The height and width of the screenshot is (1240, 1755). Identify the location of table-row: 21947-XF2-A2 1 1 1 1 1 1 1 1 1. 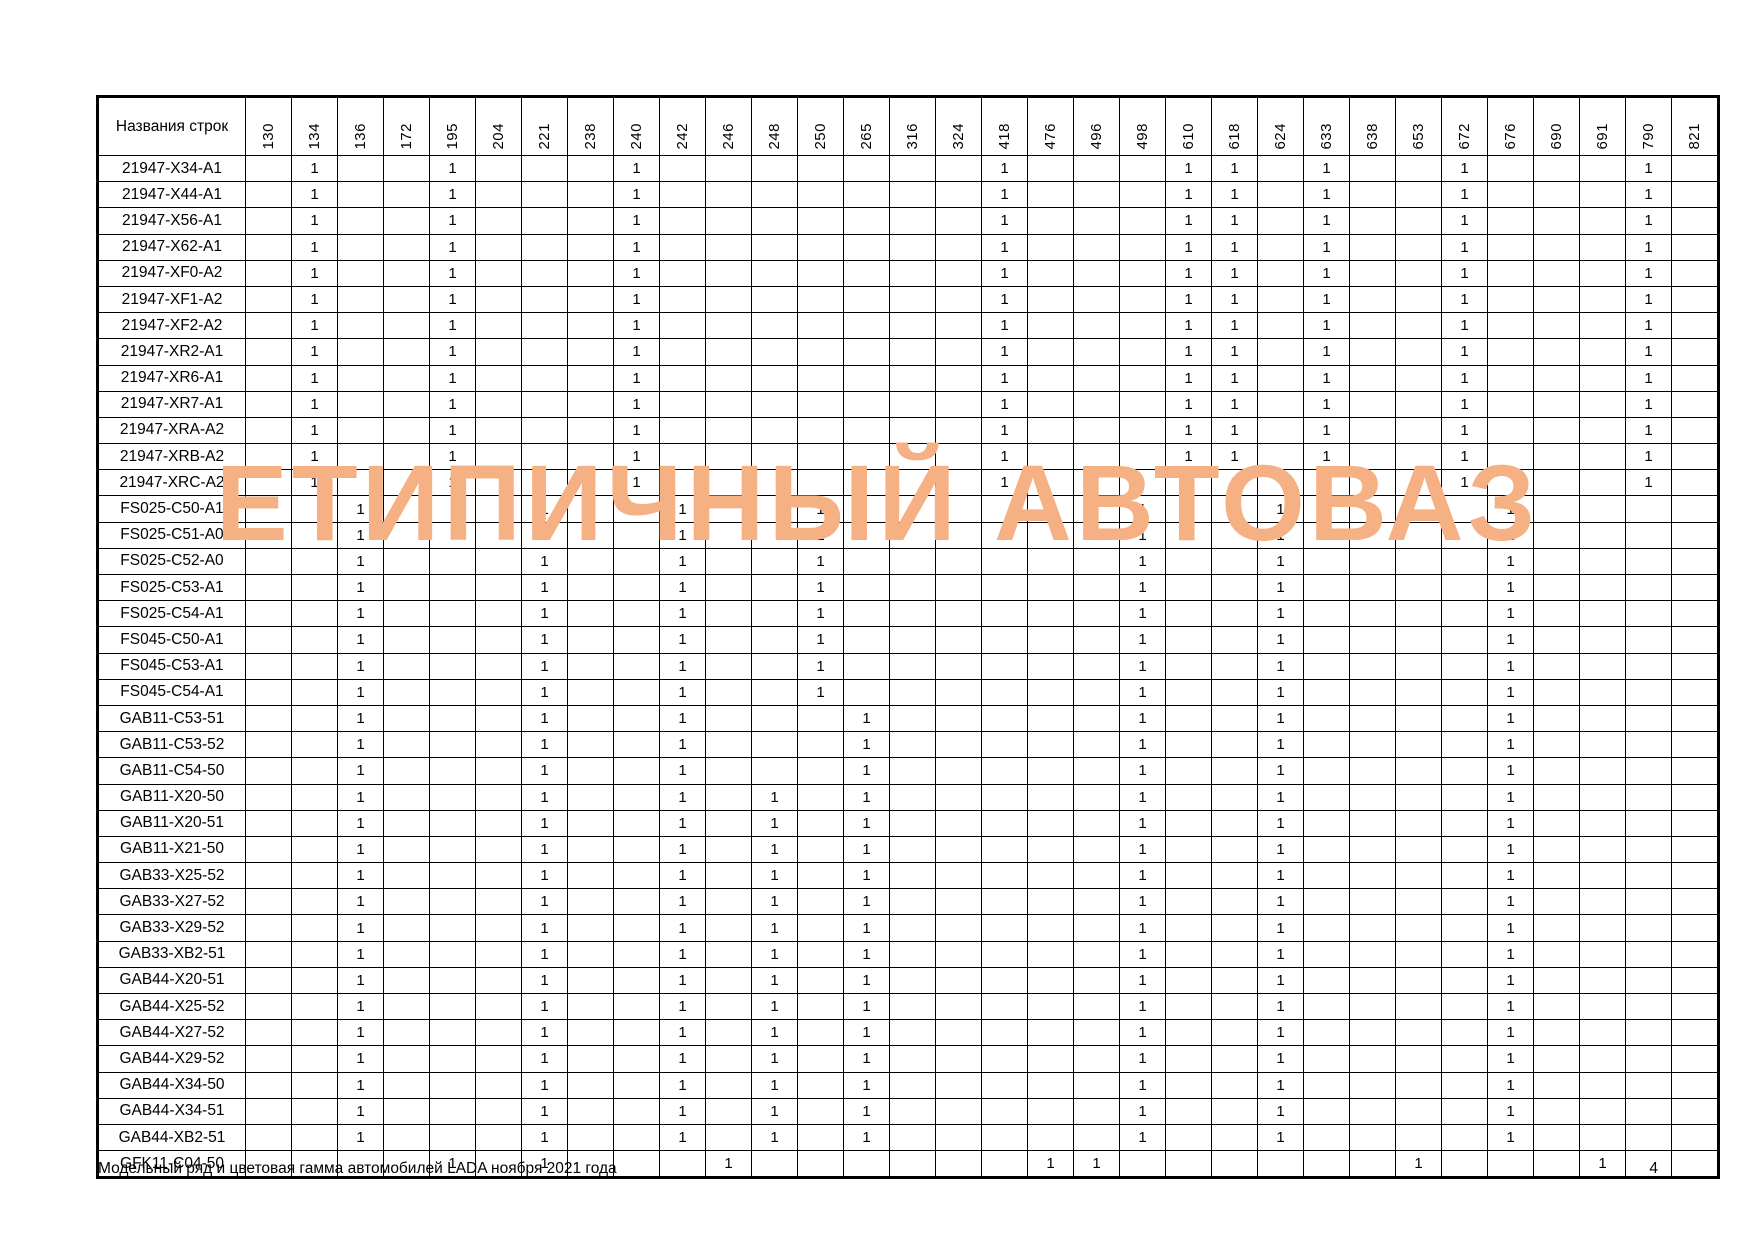
(908, 326).